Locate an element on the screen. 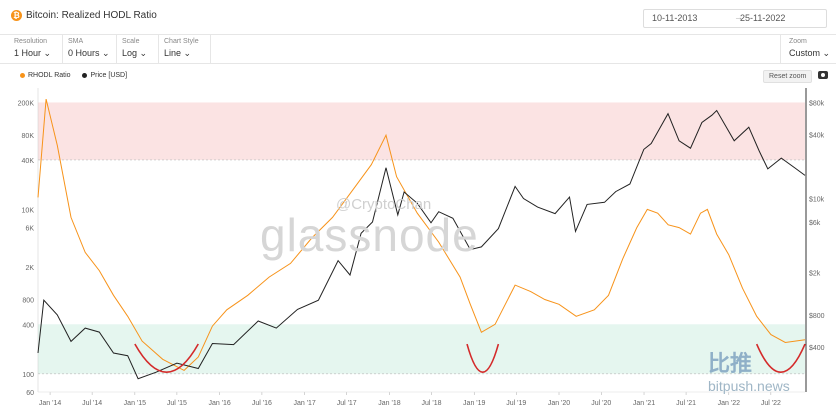 The width and height of the screenshot is (836, 416). left-tick-label: 100 is located at coordinates (28, 375).